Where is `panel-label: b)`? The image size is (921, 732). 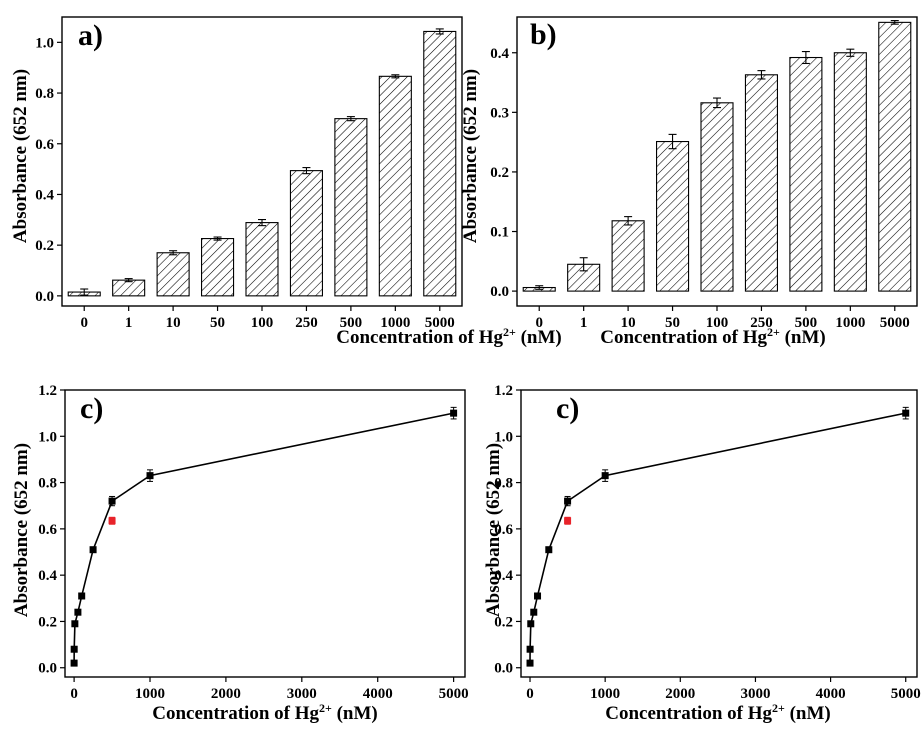
panel-label: b) is located at coordinates (543, 34).